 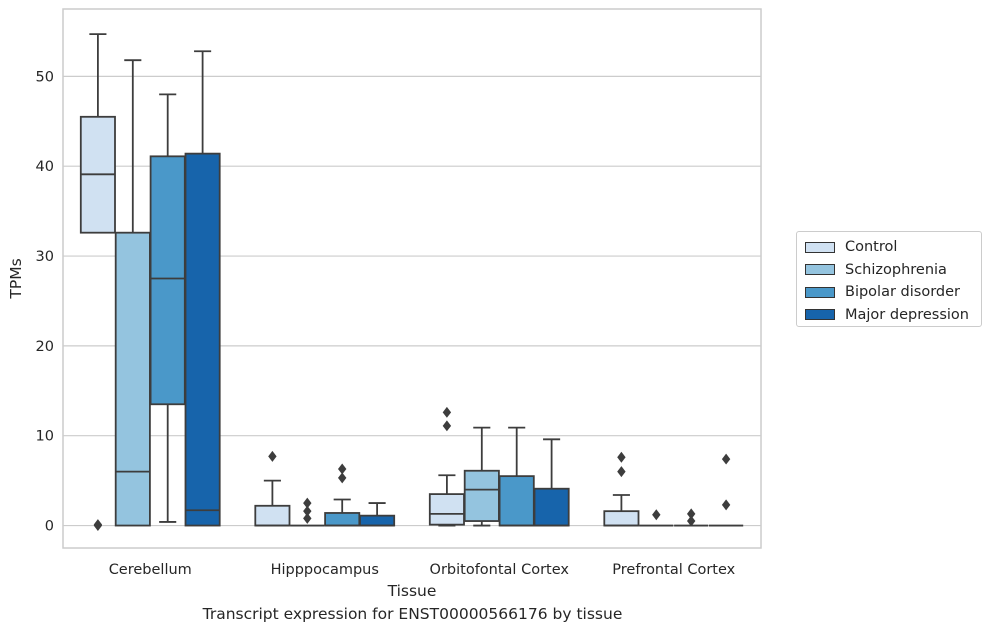 I want to click on y-tick-label: 0, so click(x=49, y=527).